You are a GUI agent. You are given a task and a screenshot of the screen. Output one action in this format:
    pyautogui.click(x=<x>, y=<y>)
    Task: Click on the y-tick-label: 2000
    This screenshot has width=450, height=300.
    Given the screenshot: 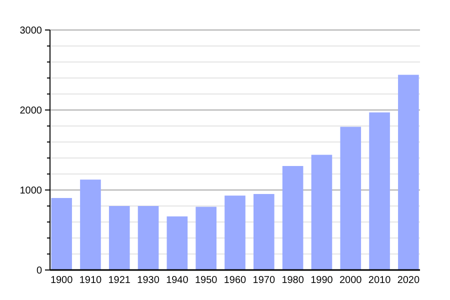 What is the action you would take?
    pyautogui.click(x=31, y=111)
    